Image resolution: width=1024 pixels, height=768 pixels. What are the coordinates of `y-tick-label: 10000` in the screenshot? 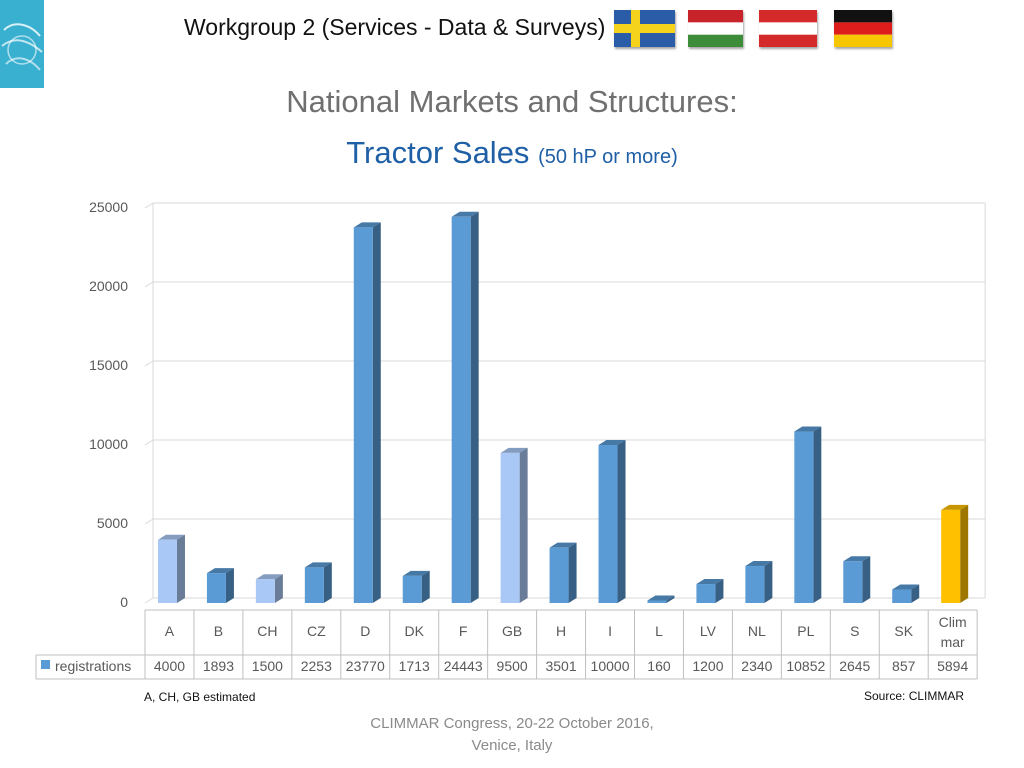 It's located at (108, 444).